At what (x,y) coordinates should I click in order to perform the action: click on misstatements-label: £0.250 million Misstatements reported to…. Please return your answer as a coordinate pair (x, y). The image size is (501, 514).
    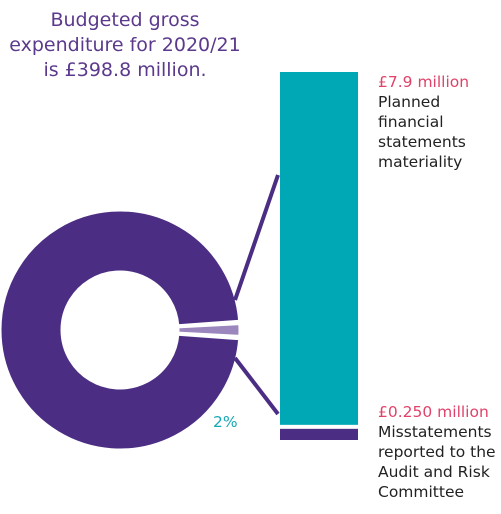
    Looking at the image, I should click on (437, 452).